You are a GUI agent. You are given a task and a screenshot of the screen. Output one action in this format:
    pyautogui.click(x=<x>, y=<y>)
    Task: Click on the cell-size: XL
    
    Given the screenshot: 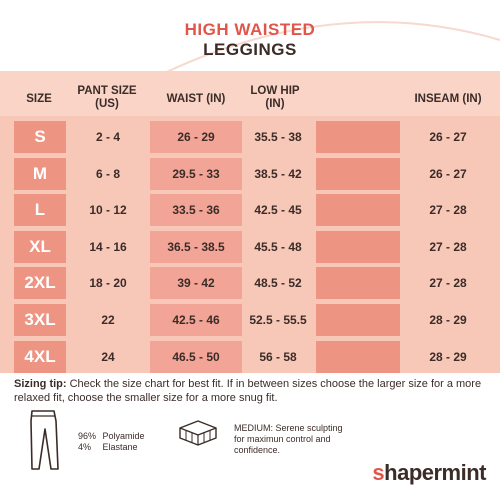 What is the action you would take?
    pyautogui.click(x=40, y=246)
    